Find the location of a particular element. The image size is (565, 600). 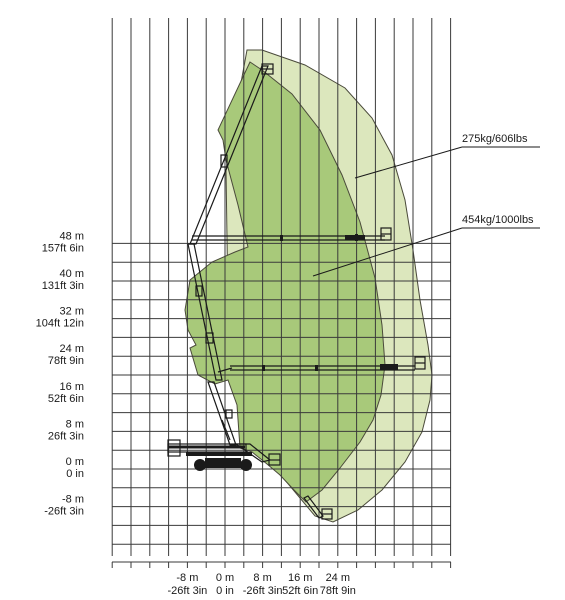

y-tick-label-m: -8 m is located at coordinates (73, 500).